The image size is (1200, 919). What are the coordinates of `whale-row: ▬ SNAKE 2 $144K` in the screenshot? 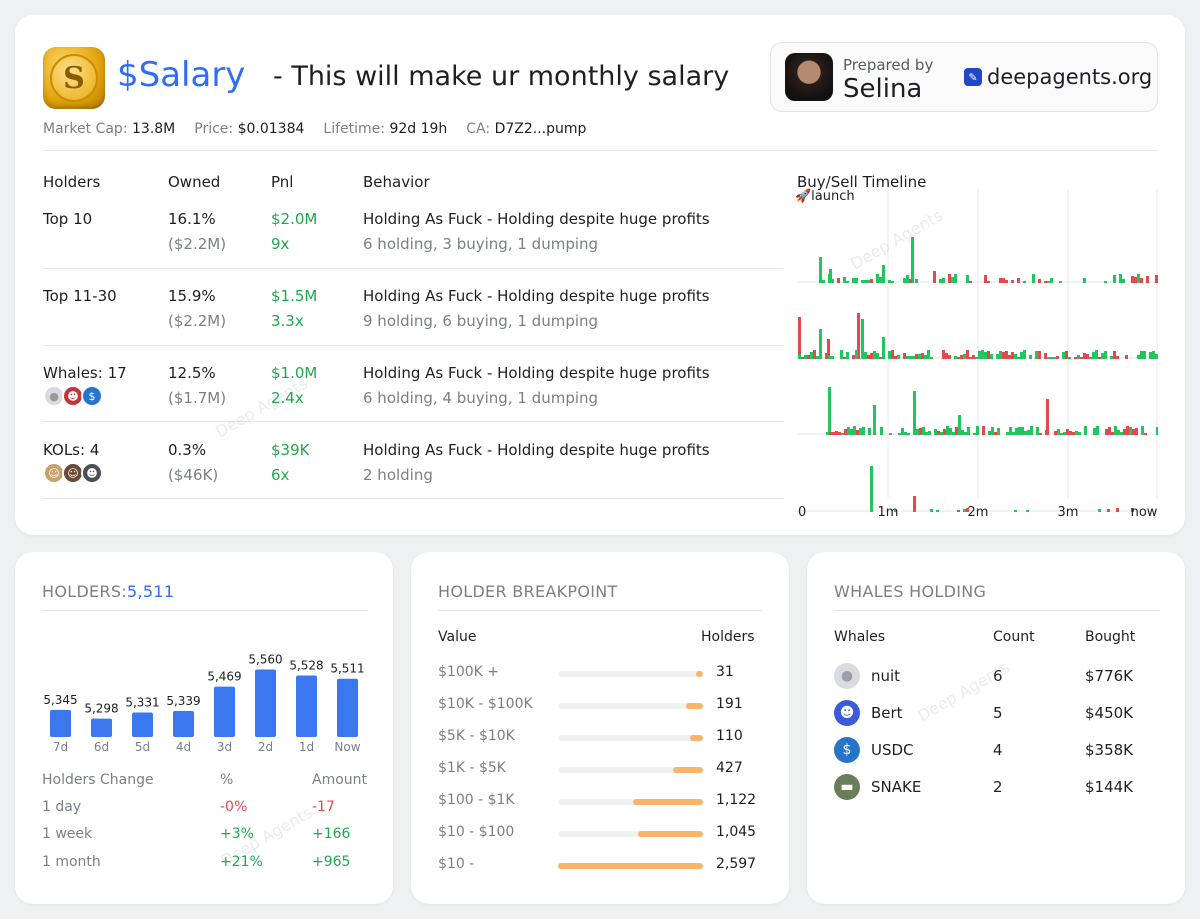 It's located at (999, 787).